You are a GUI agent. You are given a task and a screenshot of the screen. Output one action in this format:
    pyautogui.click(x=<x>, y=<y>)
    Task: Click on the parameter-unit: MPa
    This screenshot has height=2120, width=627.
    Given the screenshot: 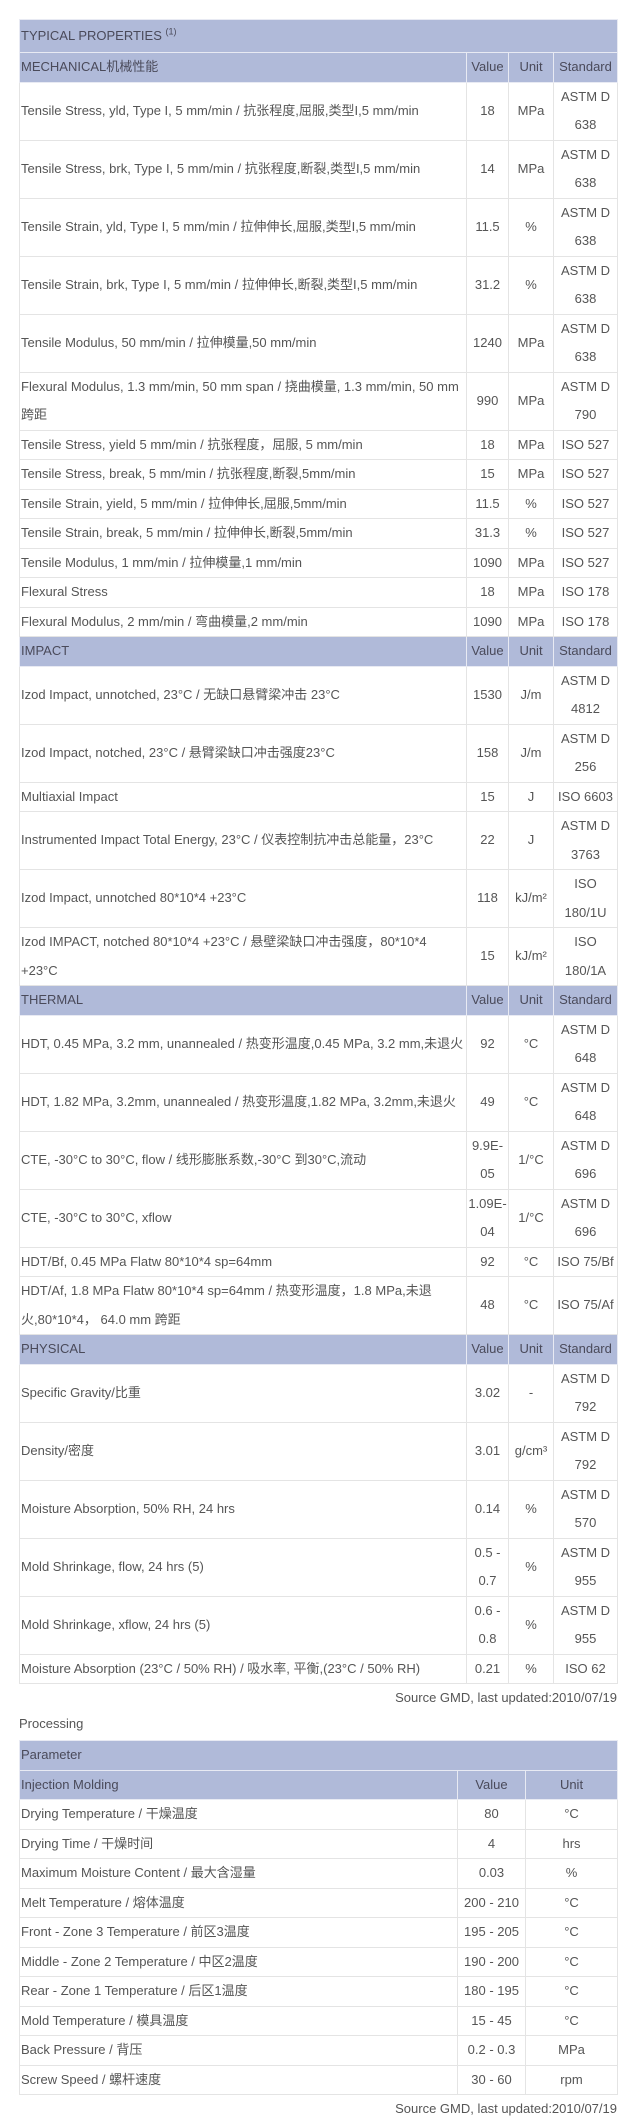 What is the action you would take?
    pyautogui.click(x=571, y=2050)
    